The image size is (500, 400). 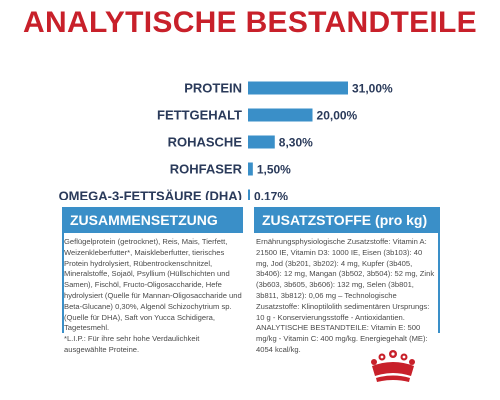 I want to click on composition-header: ZUSAMMENSETZUNG, so click(x=152, y=220).